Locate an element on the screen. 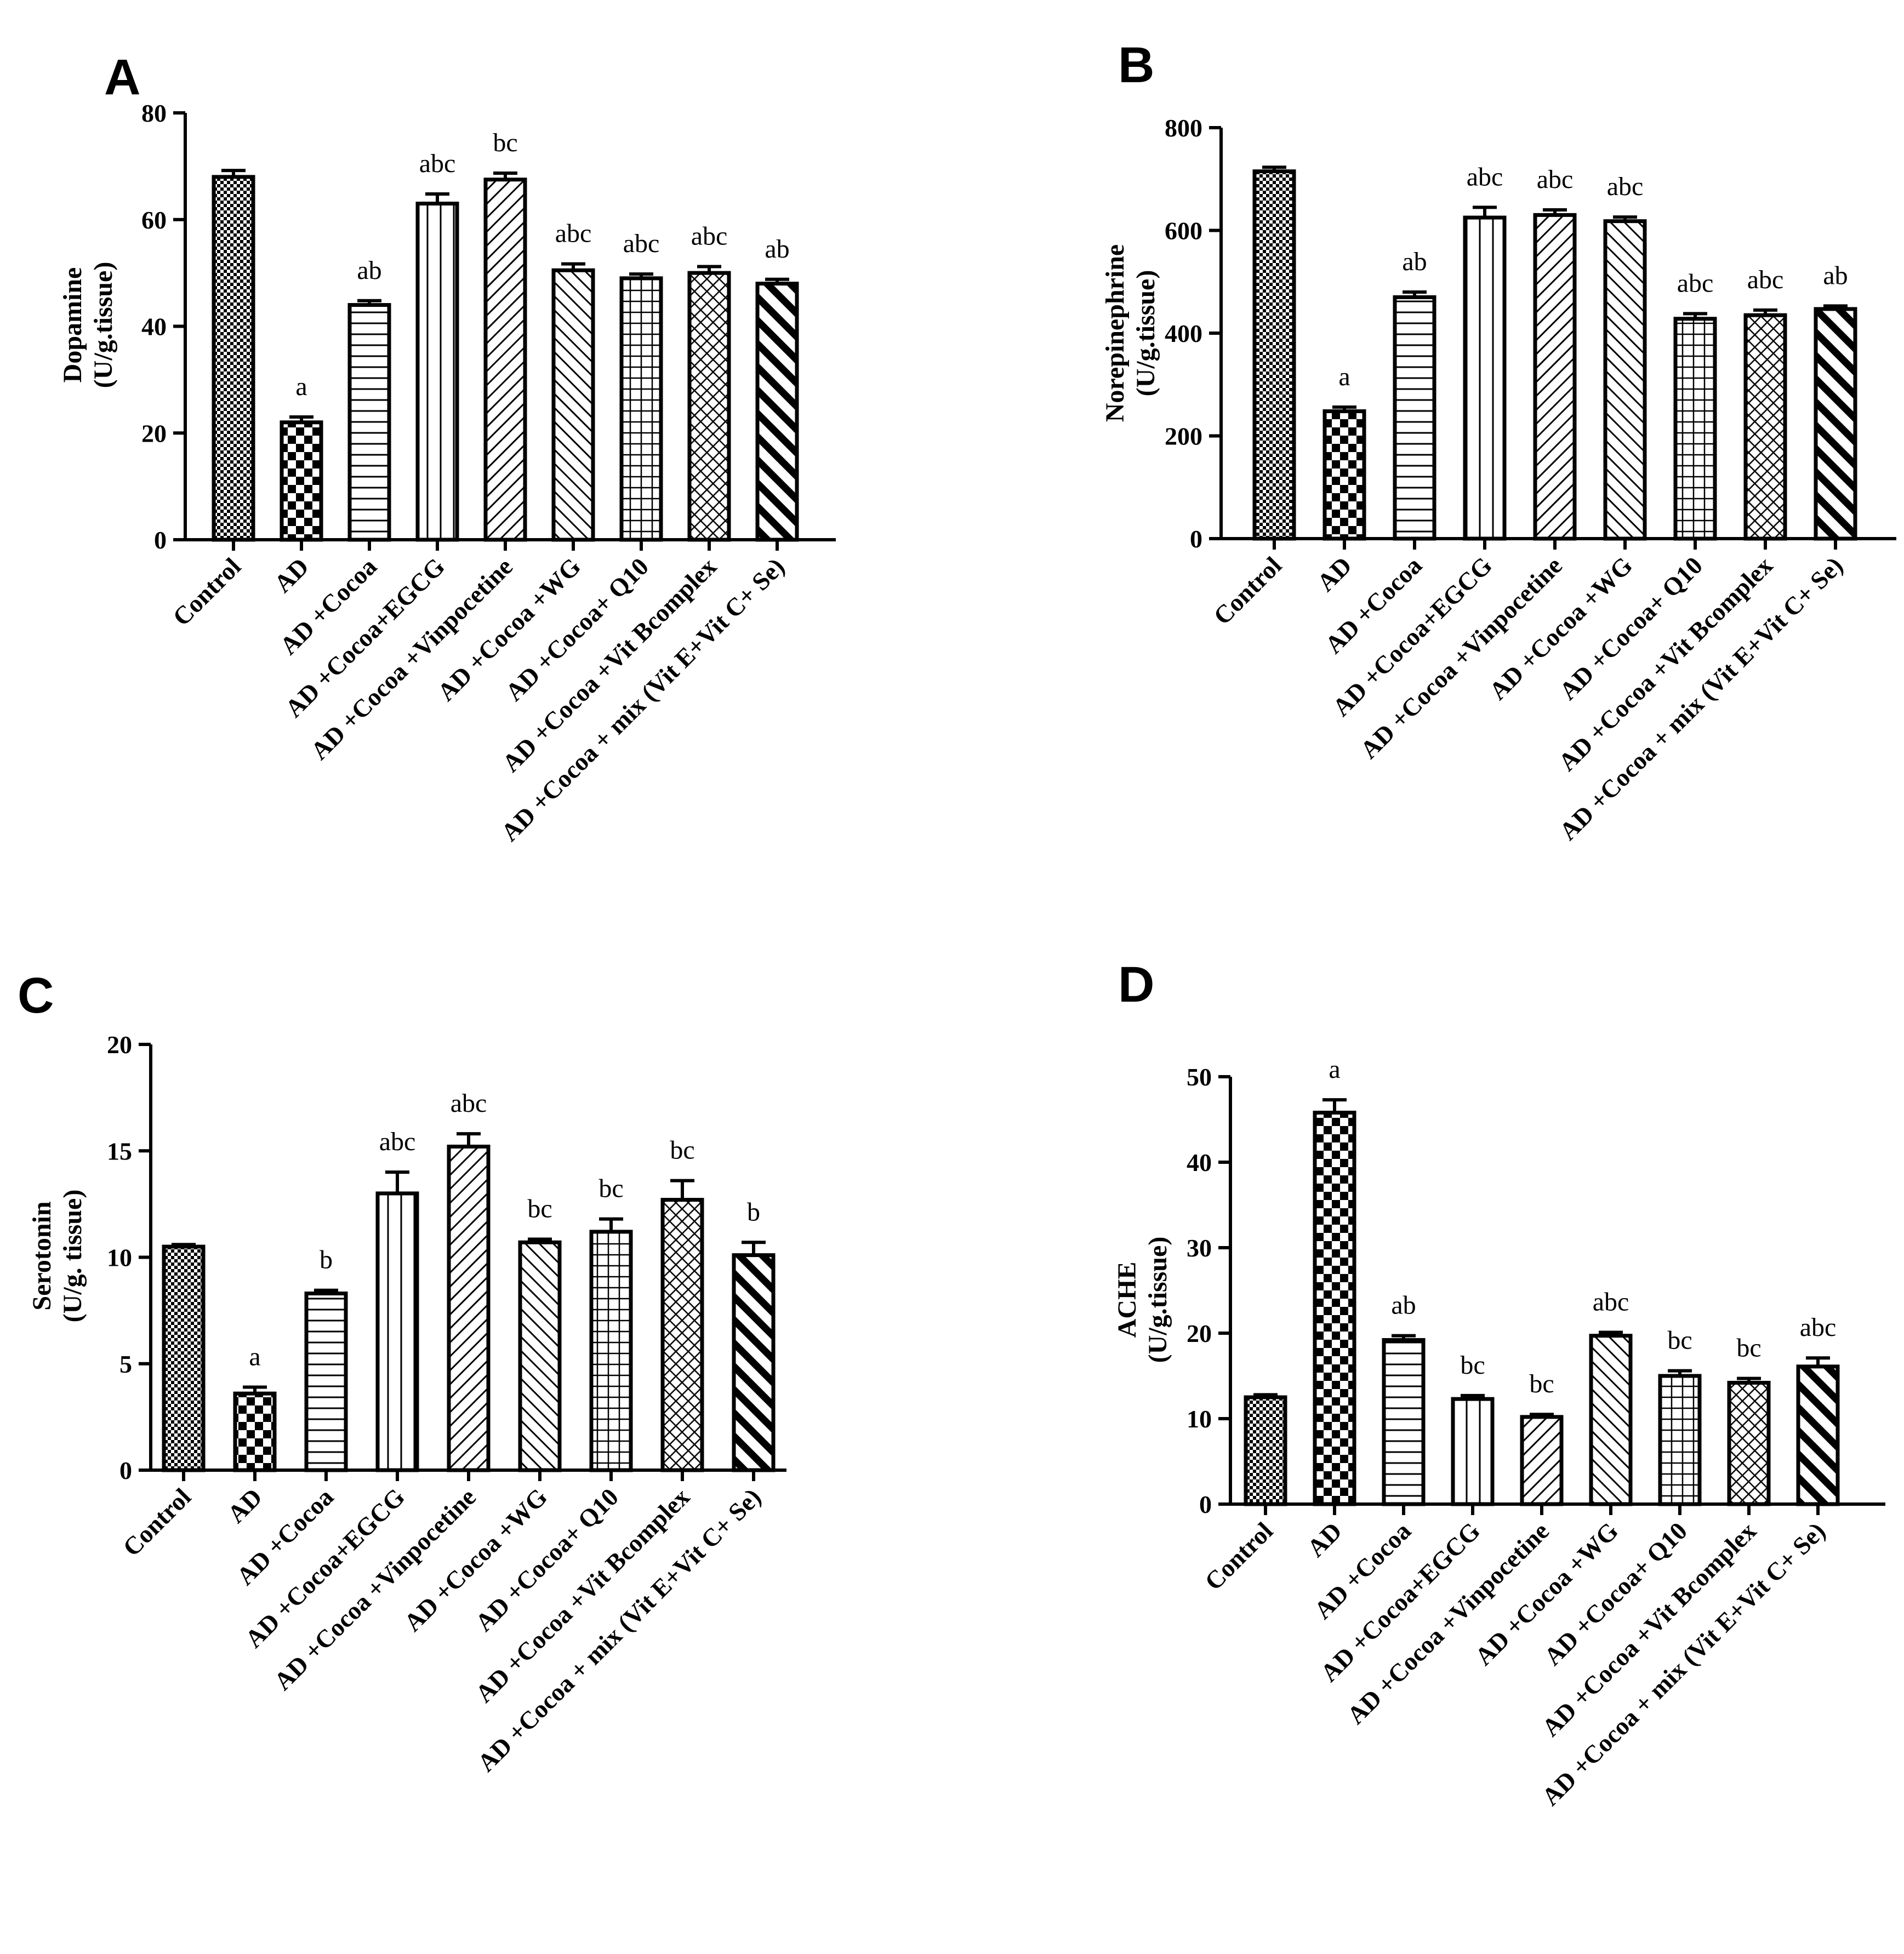  y-axis-title: Serotonin(U/g. tissue) is located at coordinates (57, 1256).